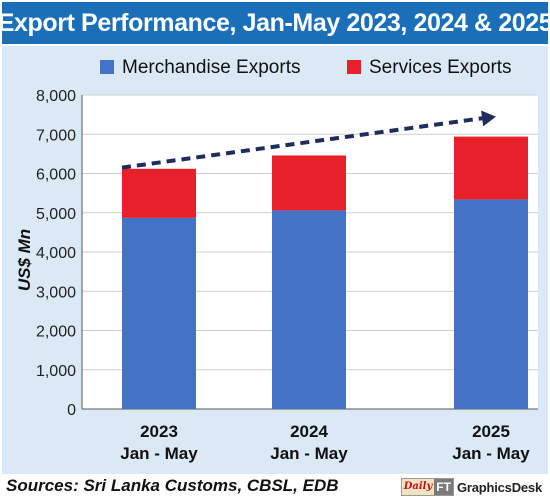 The height and width of the screenshot is (500, 550). Describe the element at coordinates (354, 67) in the screenshot. I see `legend-swatch-services` at that location.